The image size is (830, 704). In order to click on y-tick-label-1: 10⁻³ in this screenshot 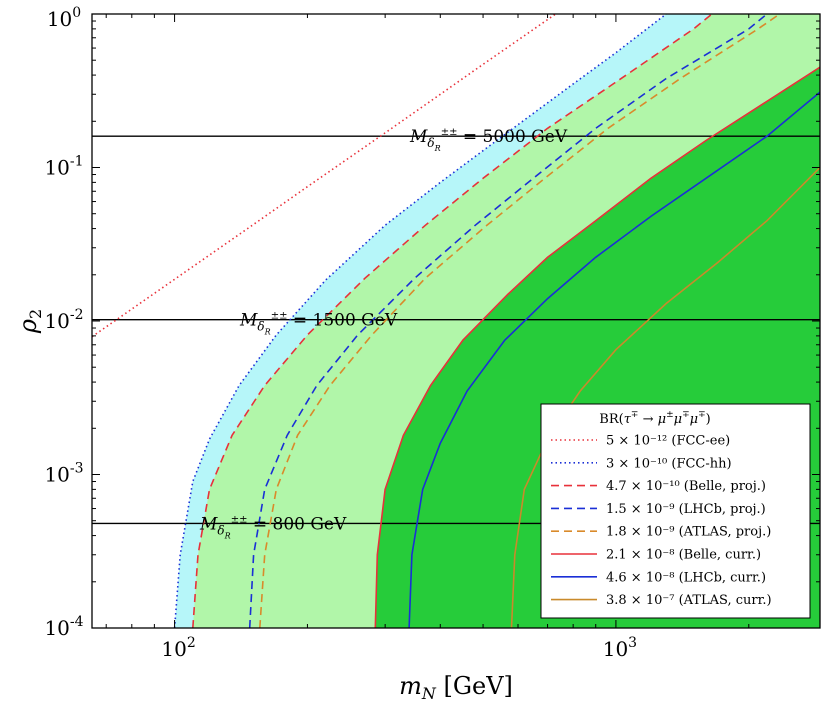, I will do `click(63, 474)`.